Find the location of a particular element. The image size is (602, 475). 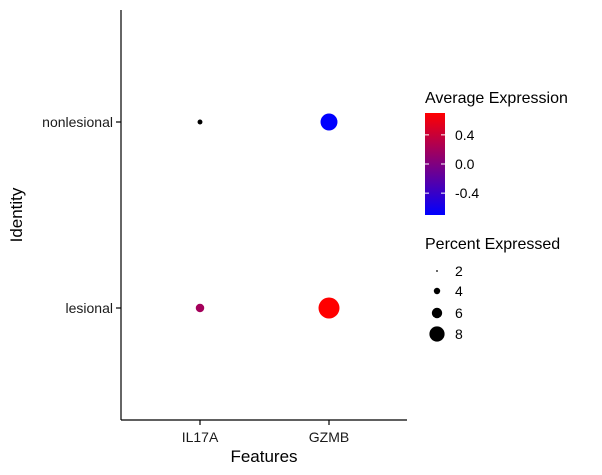

size-legend-title: Percent Expressed is located at coordinates (492, 244).